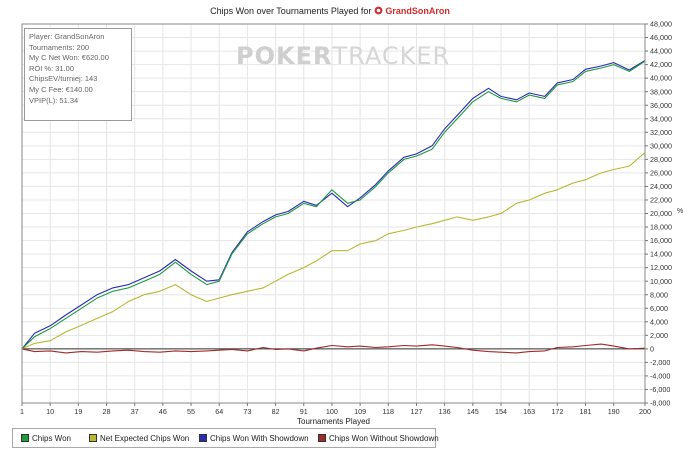  I want to click on pokertracker-watermark: POKERTRACKER, so click(343, 56).